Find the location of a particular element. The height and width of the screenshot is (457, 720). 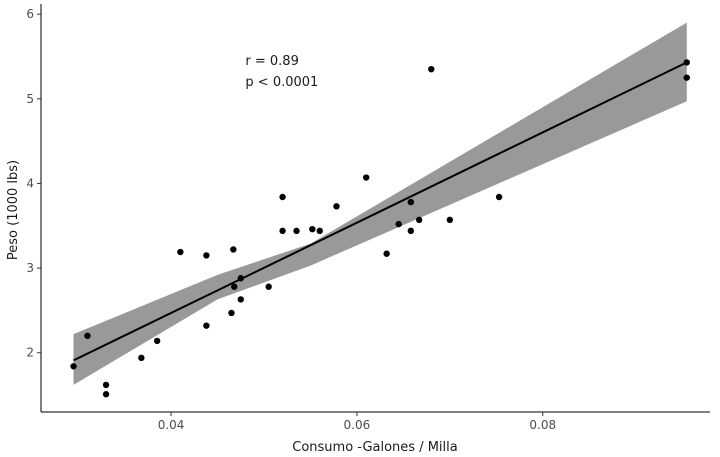

y-tick-label: 5 is located at coordinates (30, 99).